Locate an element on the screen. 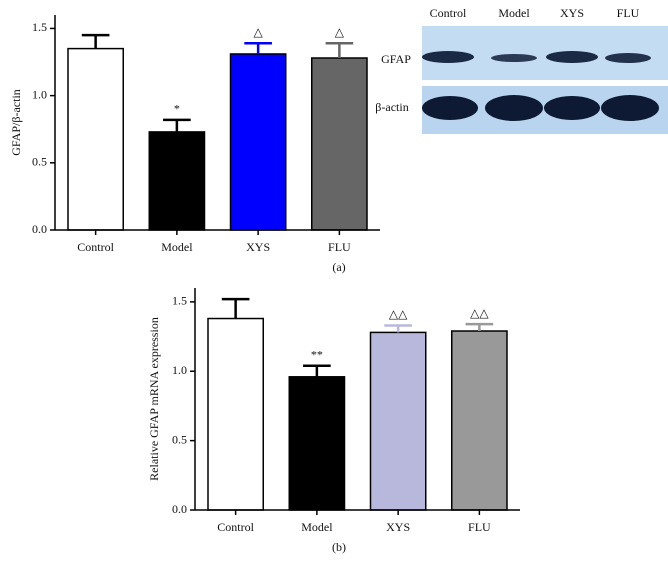 The image size is (668, 575). lane-label: Control is located at coordinates (448, 13).